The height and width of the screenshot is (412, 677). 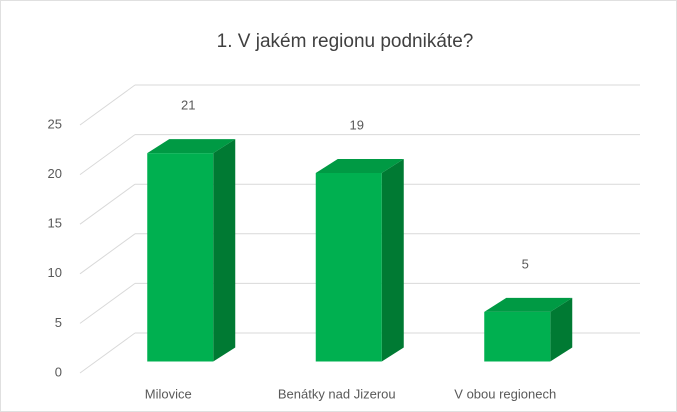 What do you see at coordinates (337, 393) in the screenshot?
I see `x-tick-label: Benátky nad Jizerou` at bounding box center [337, 393].